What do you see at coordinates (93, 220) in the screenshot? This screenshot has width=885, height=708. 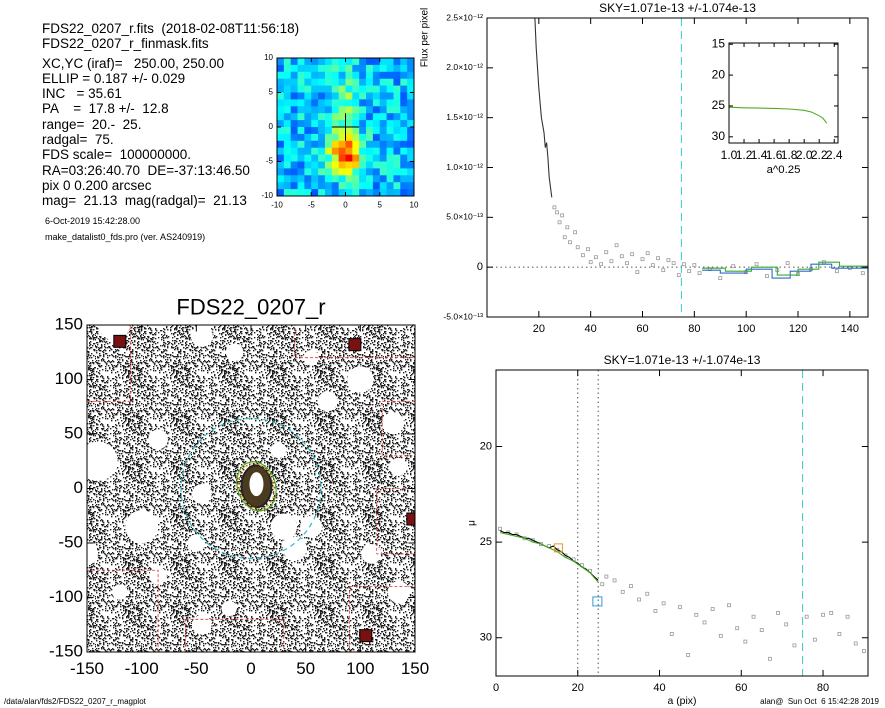 I see `note-line: 6-Oct-2019 15:42:28.00` at bounding box center [93, 220].